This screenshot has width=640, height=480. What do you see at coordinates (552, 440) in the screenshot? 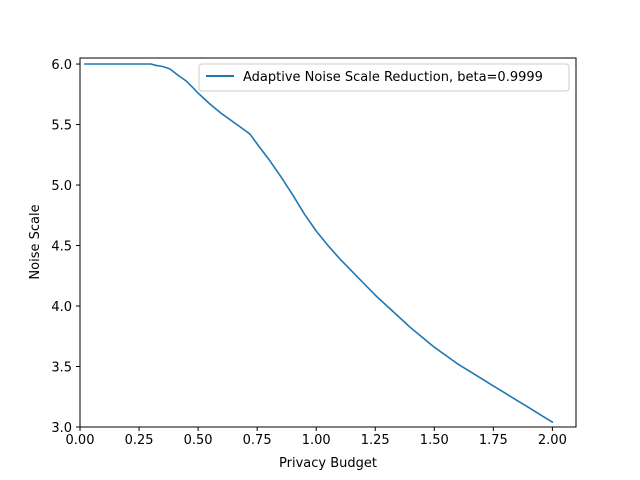
I see `x-tick-label: 2.00` at bounding box center [552, 440].